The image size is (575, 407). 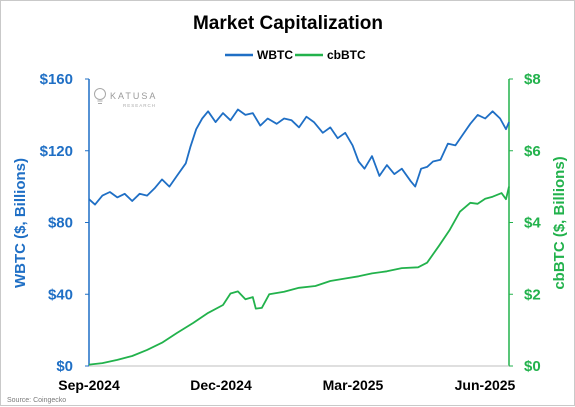 What do you see at coordinates (133, 96) in the screenshot?
I see `logo-name: KATUSA` at bounding box center [133, 96].